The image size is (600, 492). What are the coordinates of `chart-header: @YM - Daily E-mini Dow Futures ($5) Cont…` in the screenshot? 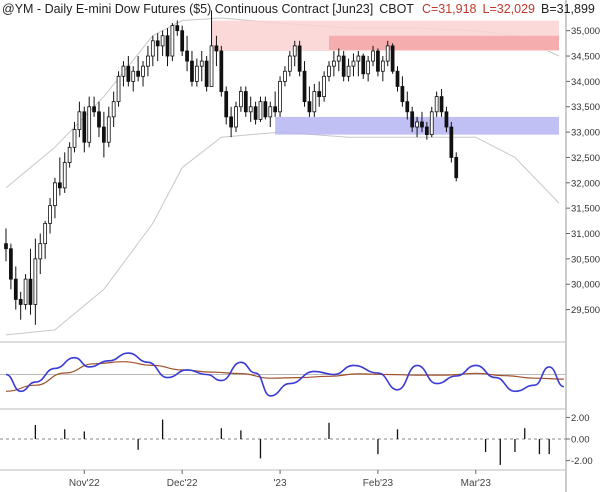 It's located at (301, 9).